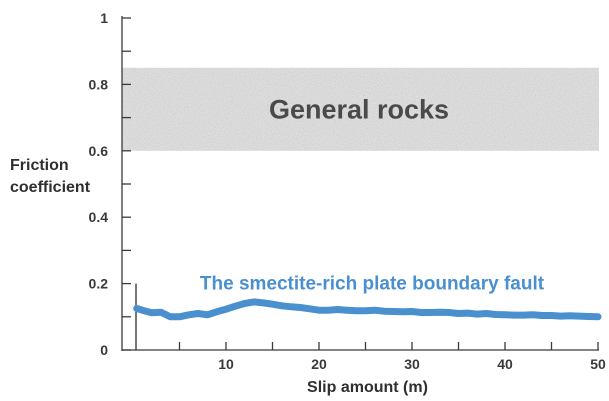  Describe the element at coordinates (99, 84) in the screenshot. I see `y-tick-label: 0.8` at that location.